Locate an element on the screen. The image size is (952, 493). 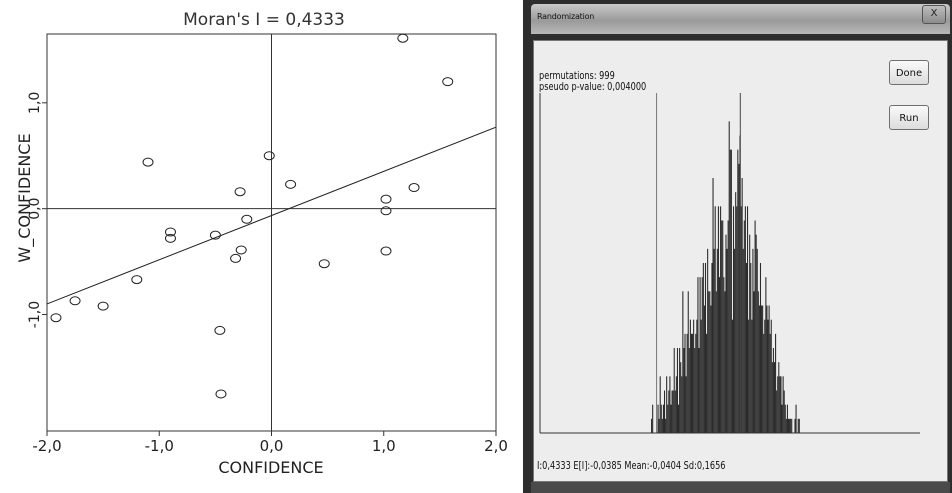
scatter-title: Moran's I = 0,4333 is located at coordinates (264, 20).